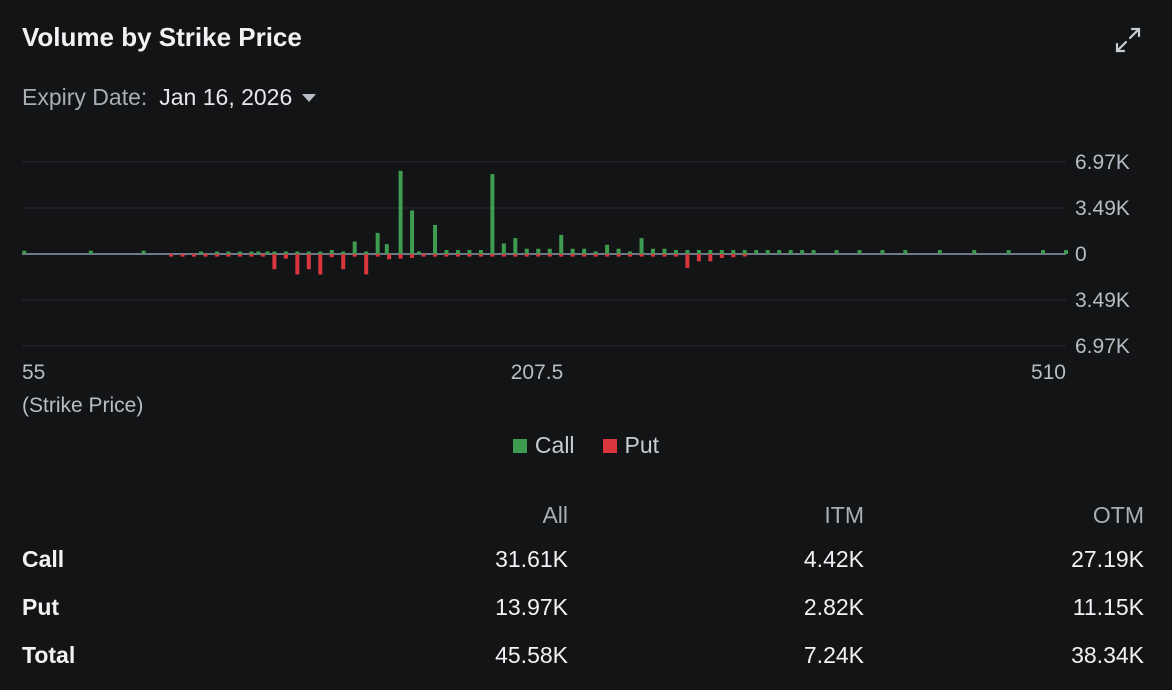  I want to click on expand-icon, so click(1128, 40).